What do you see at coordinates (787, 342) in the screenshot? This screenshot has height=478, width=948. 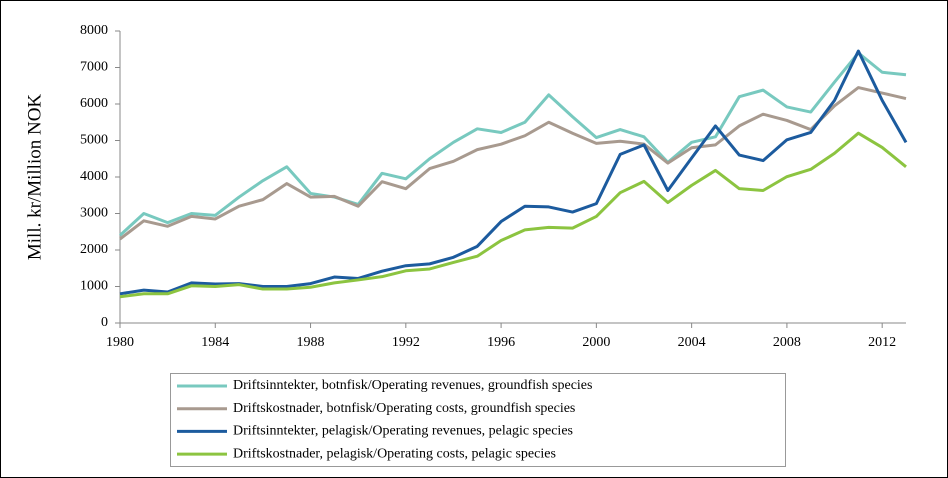 I see `x-tick-label: 2008` at bounding box center [787, 342].